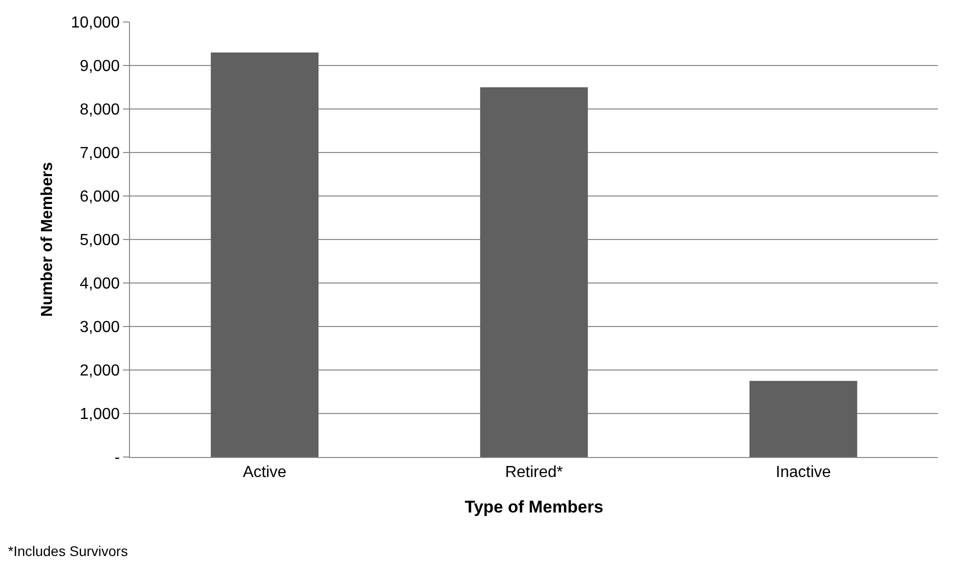 Image resolution: width=956 pixels, height=575 pixels. What do you see at coordinates (117, 458) in the screenshot?
I see `y-tick-label: -` at bounding box center [117, 458].